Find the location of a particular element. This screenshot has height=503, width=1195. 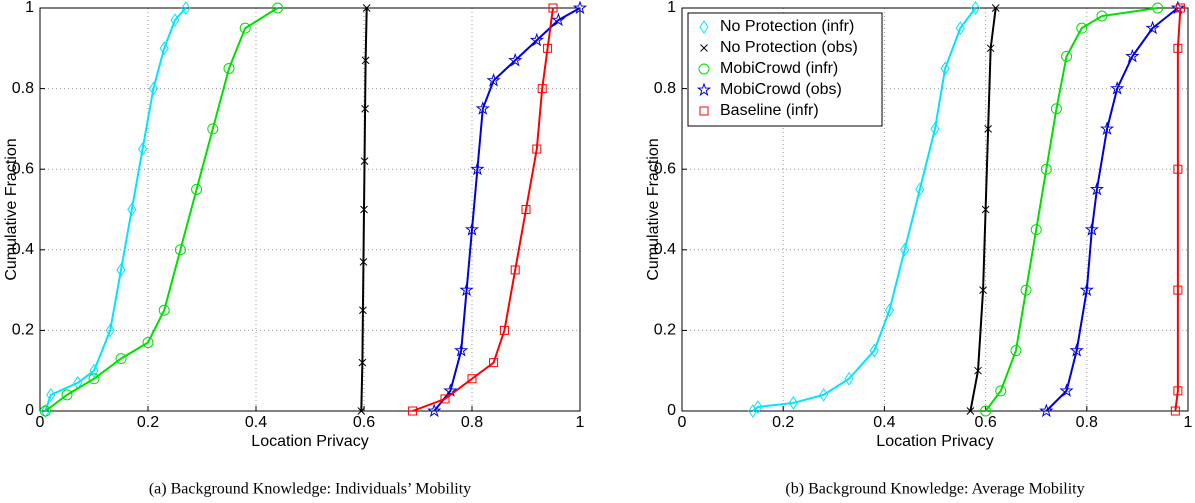

y-axis-label: Cumulative Fraction is located at coordinates (11, 209).